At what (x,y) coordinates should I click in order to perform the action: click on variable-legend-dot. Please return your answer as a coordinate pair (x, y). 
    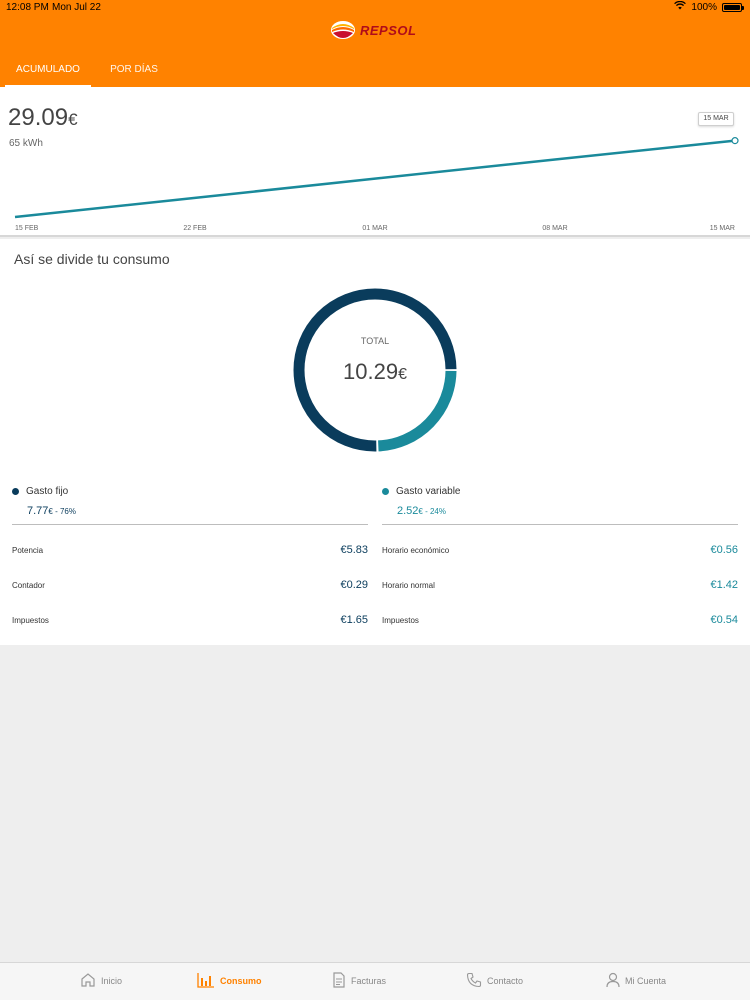
    Looking at the image, I should click on (385, 491).